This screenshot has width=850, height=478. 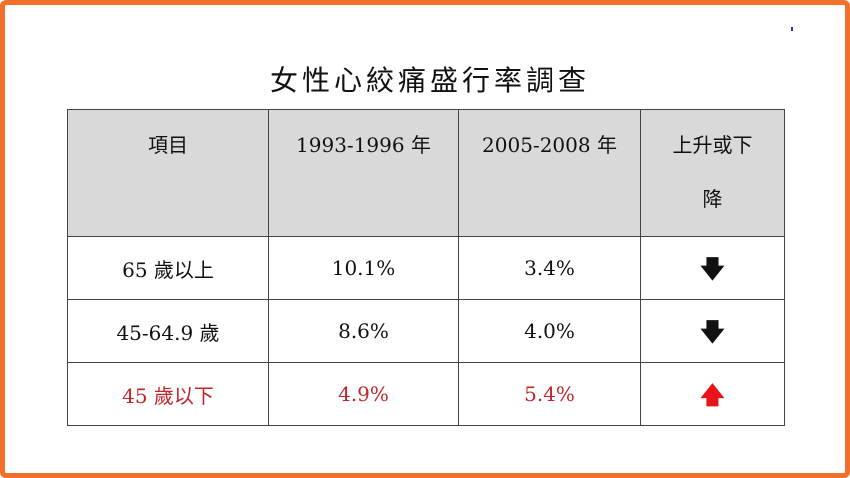 What do you see at coordinates (363, 268) in the screenshot?
I see `period1-cell: 10.1%` at bounding box center [363, 268].